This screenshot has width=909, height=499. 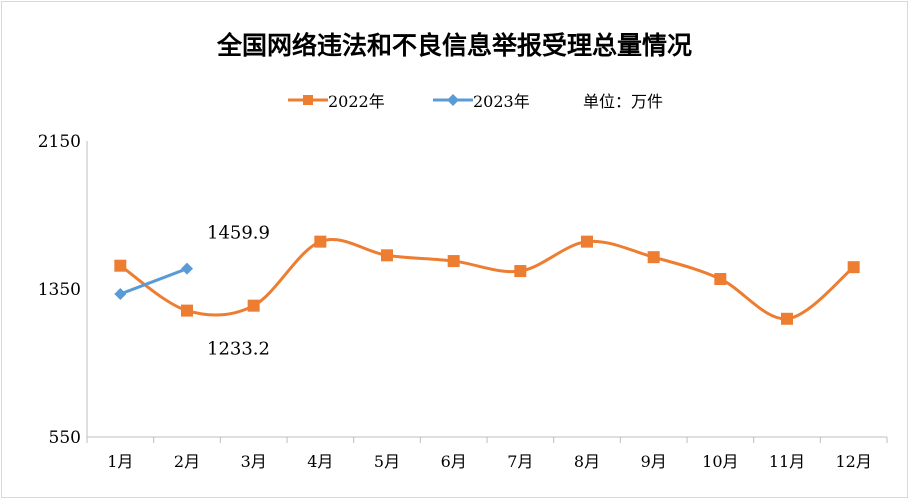 I want to click on data-label: 1233.2, so click(x=238, y=349).